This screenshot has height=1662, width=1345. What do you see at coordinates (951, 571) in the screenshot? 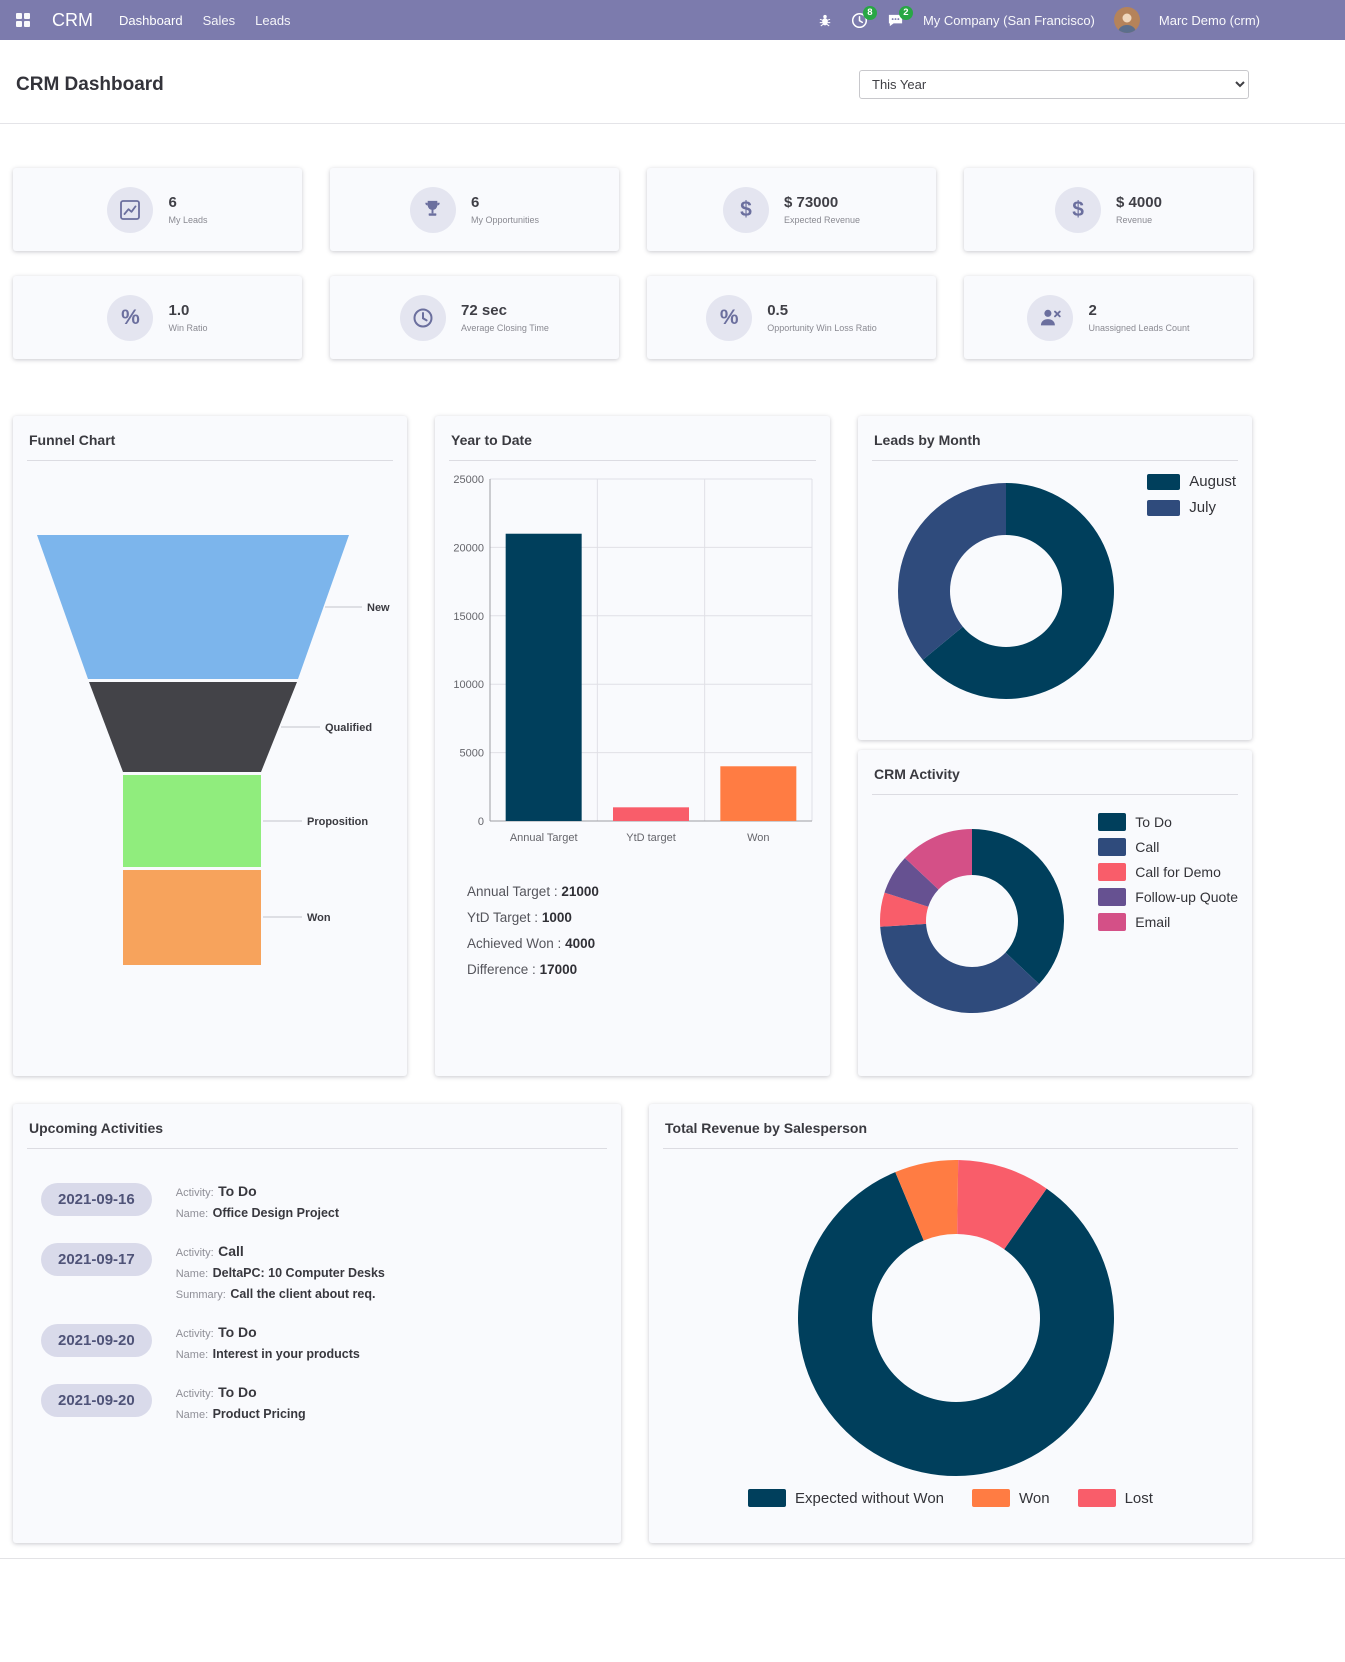
I see `pie-slice-july` at bounding box center [951, 571].